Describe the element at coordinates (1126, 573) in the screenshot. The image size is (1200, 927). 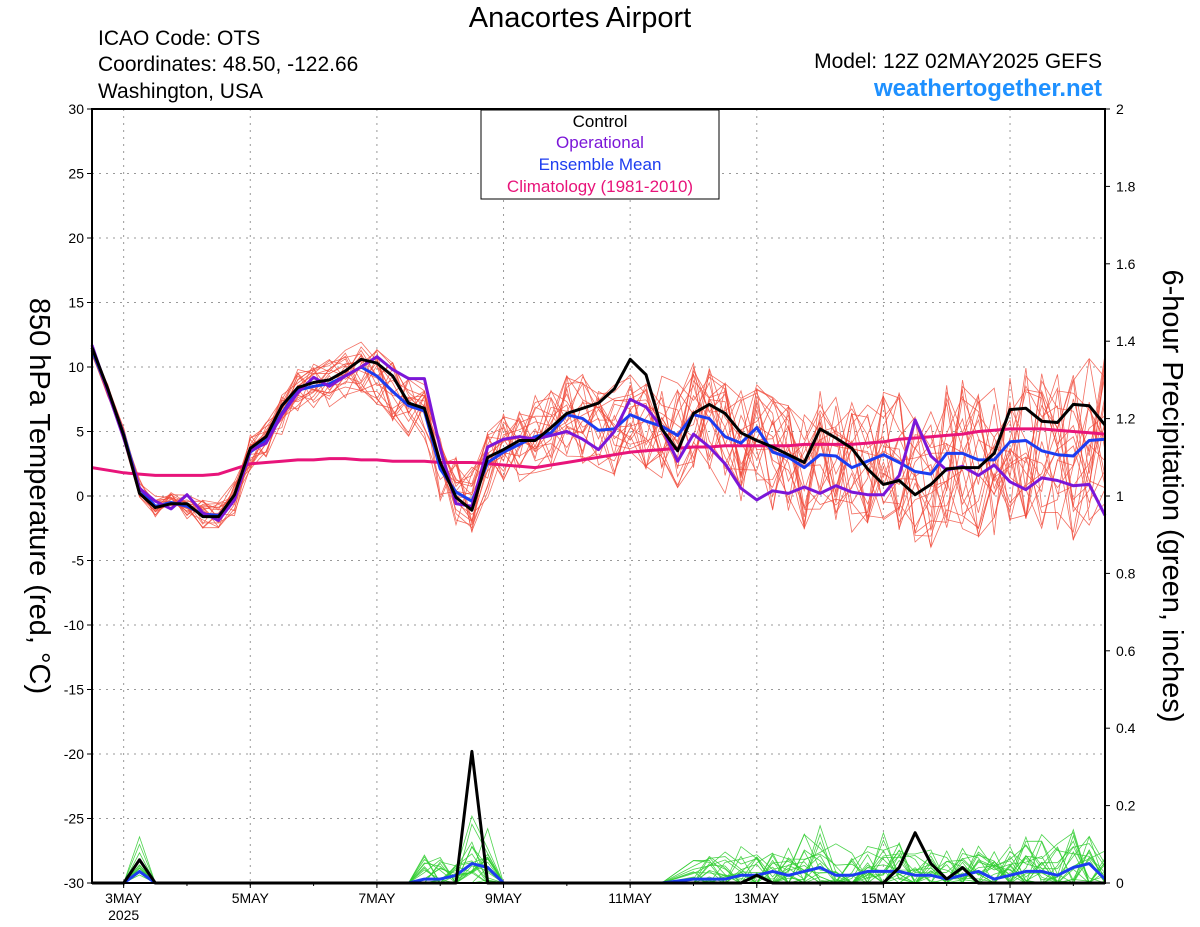
I see `y2-tick-label: 0.8` at that location.